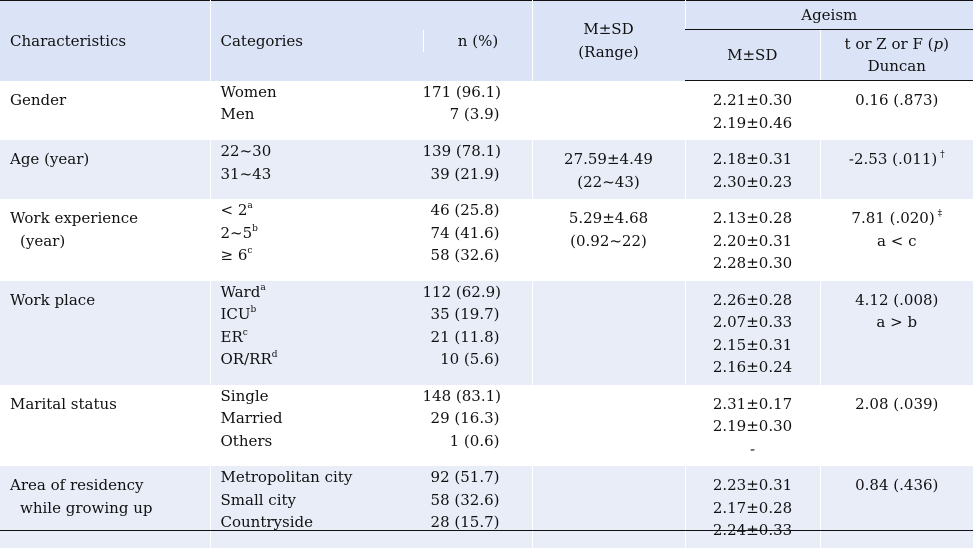  I want to click on category-label: 22~30, so click(246, 151).